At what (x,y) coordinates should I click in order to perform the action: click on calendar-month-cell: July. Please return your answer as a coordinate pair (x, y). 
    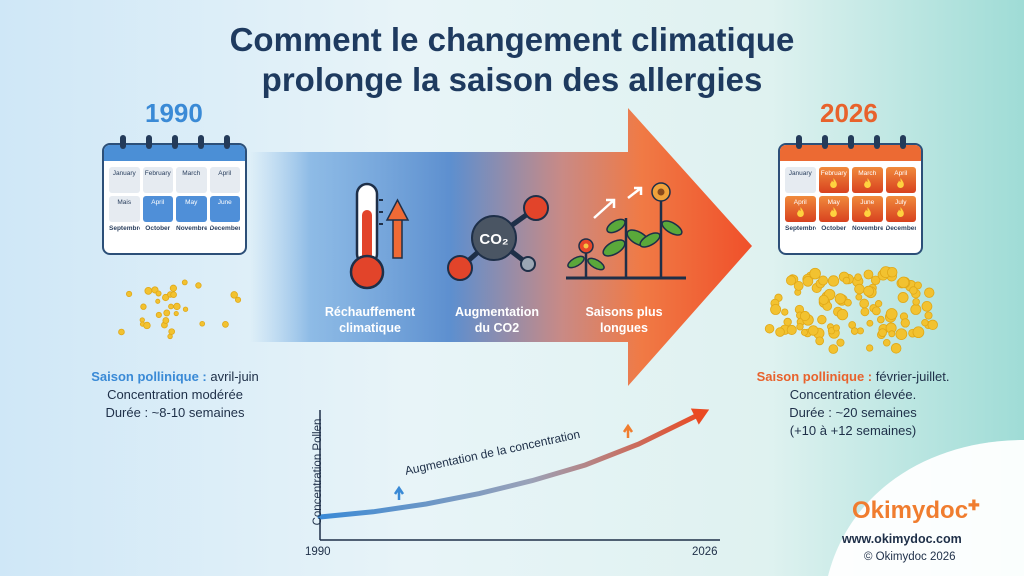
    Looking at the image, I should click on (900, 209).